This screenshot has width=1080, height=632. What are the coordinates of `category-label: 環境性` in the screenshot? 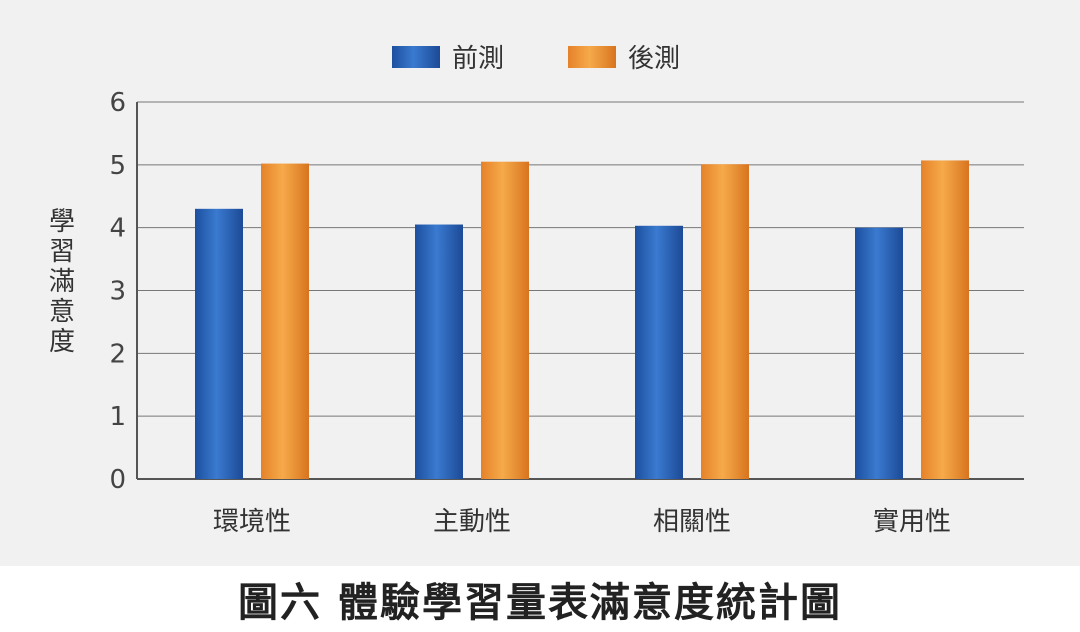 It's located at (252, 522).